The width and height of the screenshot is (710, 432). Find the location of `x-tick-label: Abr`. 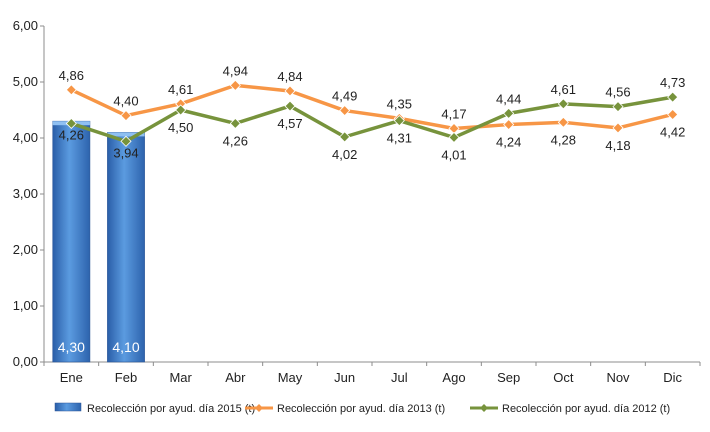

x-tick-label: Abr is located at coordinates (235, 377).